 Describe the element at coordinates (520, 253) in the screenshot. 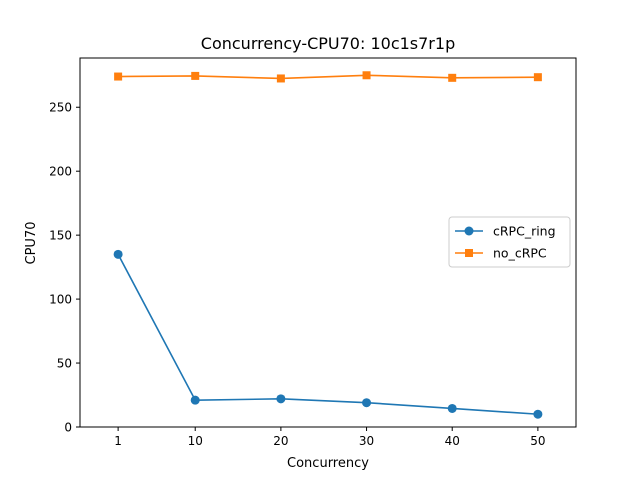

I see `legend-label-no_cRPC: no_cRPC` at that location.